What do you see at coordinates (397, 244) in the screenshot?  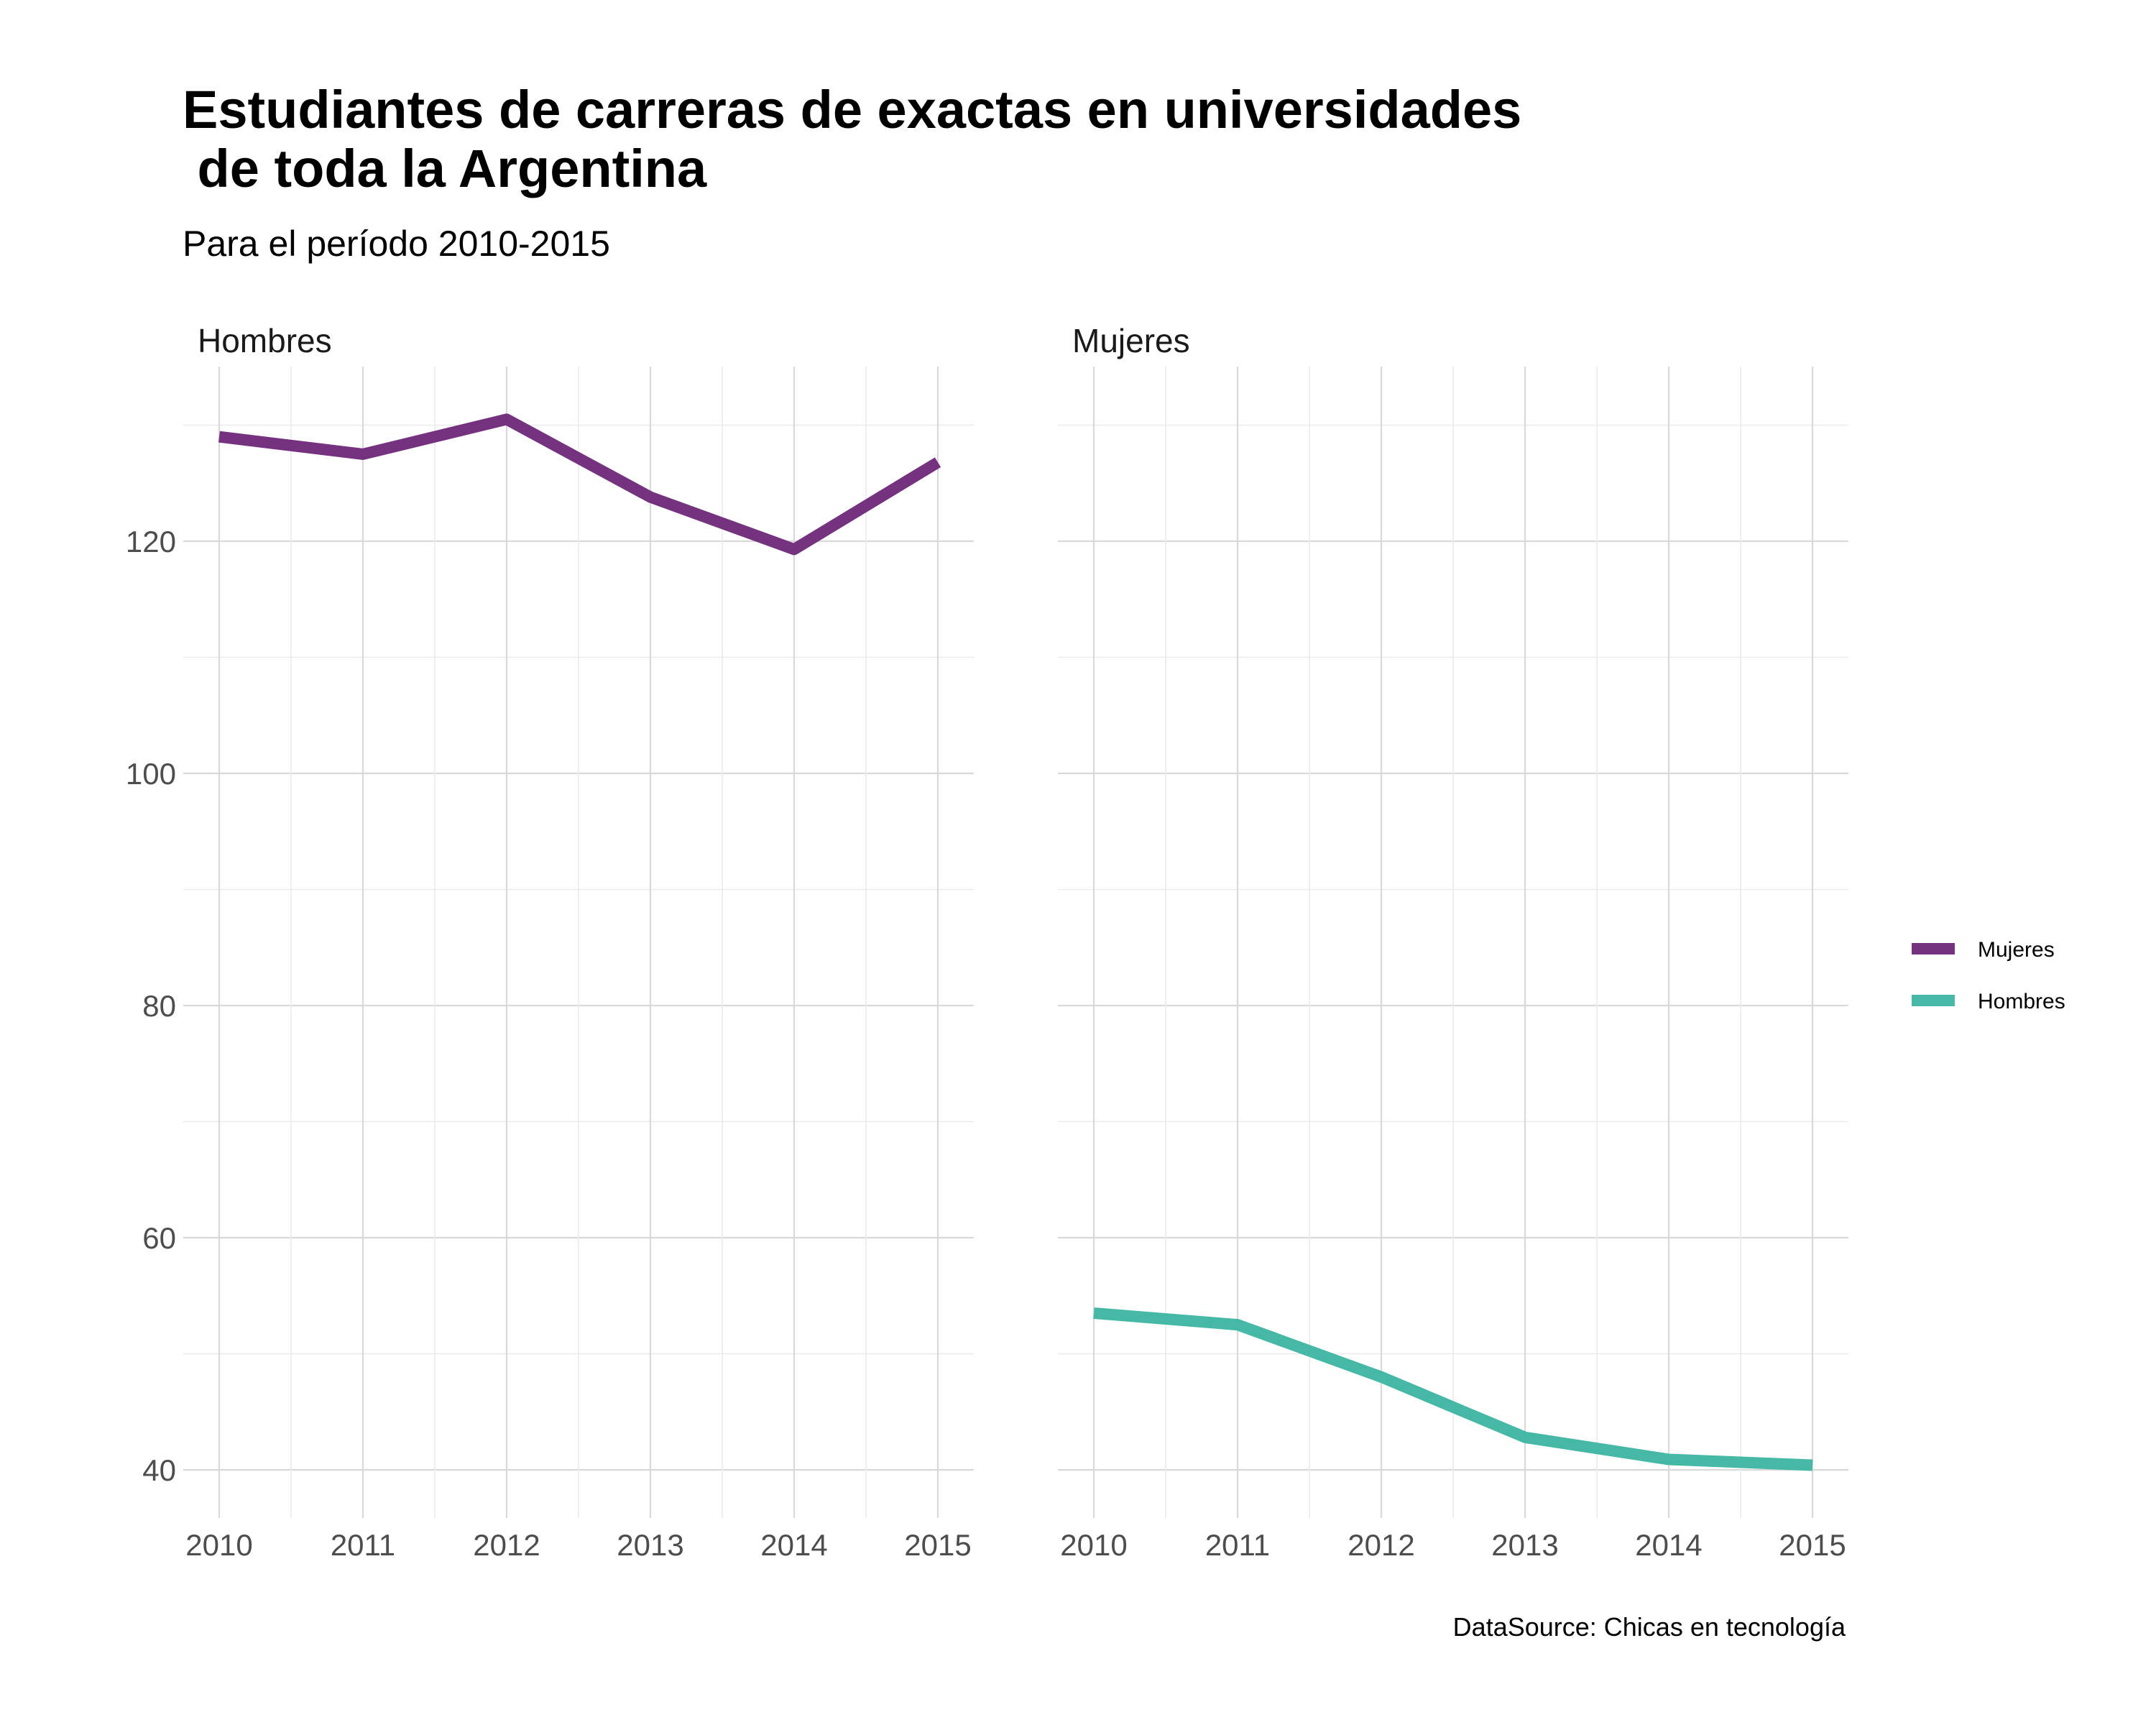 I see `chart-subtitle: Para el período 2010-2015` at bounding box center [397, 244].